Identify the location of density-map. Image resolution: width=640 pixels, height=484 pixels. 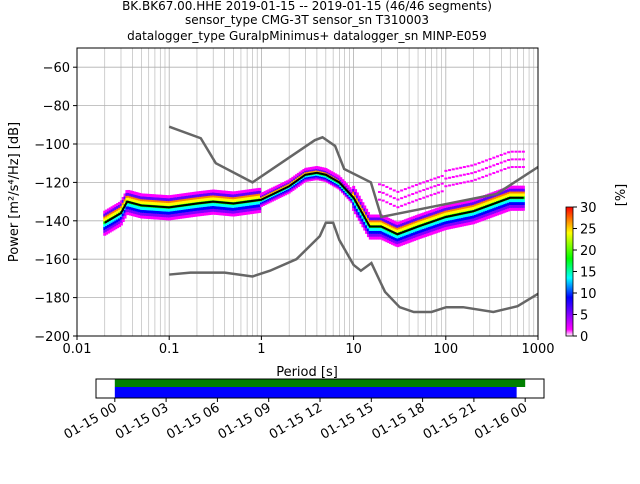
(314, 199).